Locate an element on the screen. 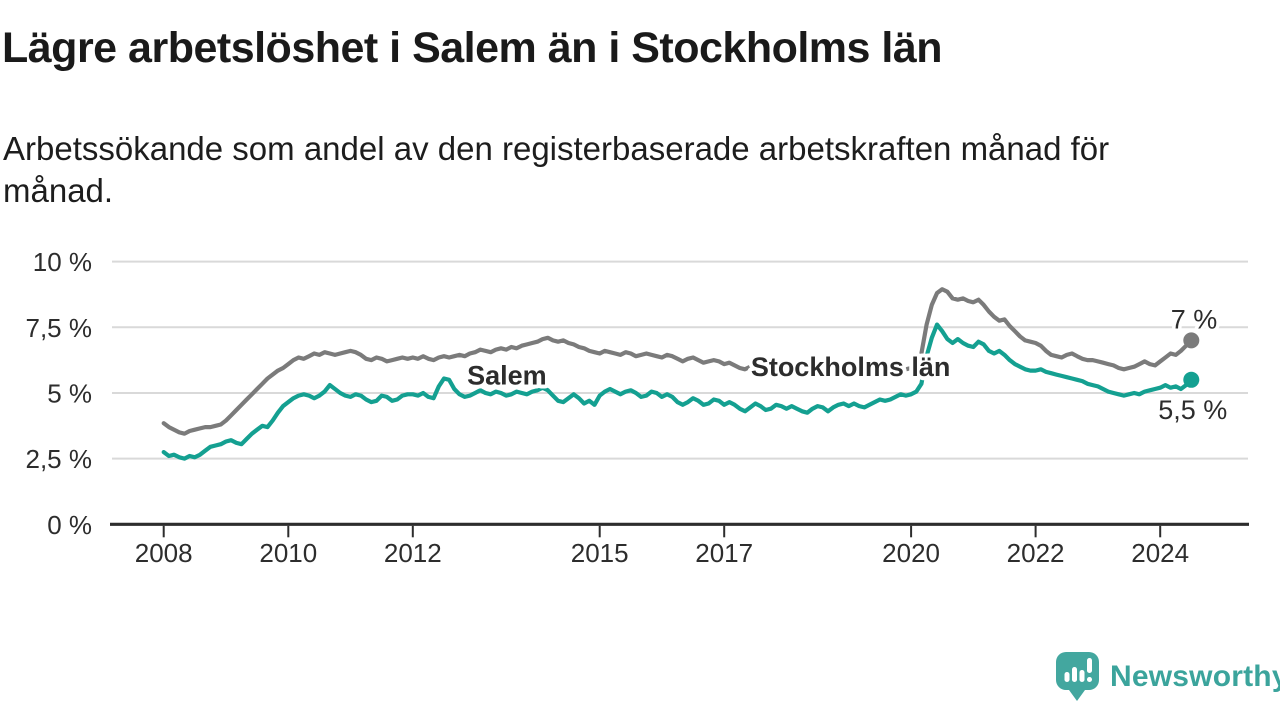 The height and width of the screenshot is (720, 1280). end-value-label-salem: 5,5 % is located at coordinates (1192, 410).